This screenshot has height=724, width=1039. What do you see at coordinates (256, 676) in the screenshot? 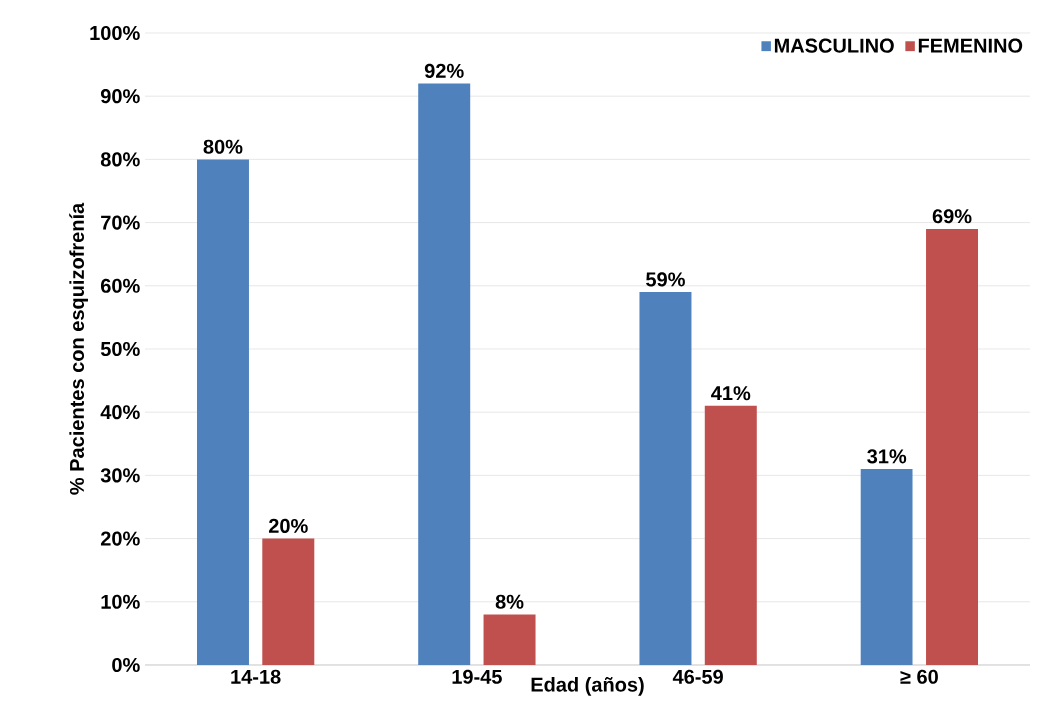
I see `x-tick-label: 14-18` at bounding box center [256, 676].